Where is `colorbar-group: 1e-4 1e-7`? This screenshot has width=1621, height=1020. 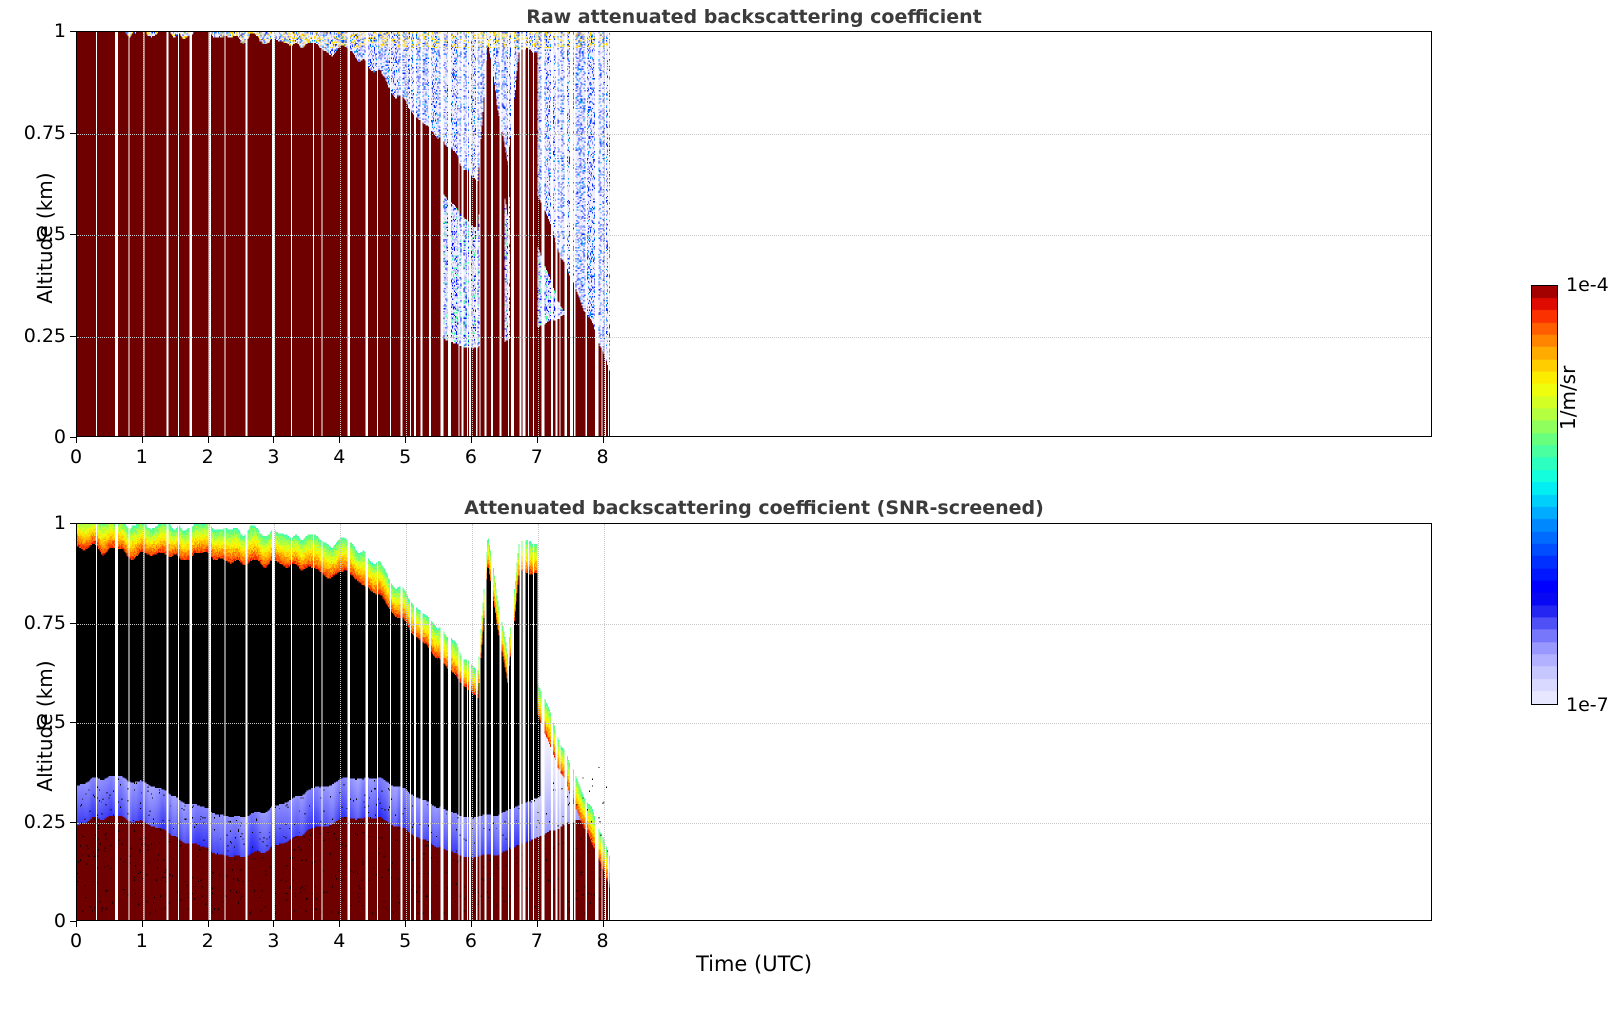 colorbar-group: 1e-4 1e-7 is located at coordinates (1570, 495).